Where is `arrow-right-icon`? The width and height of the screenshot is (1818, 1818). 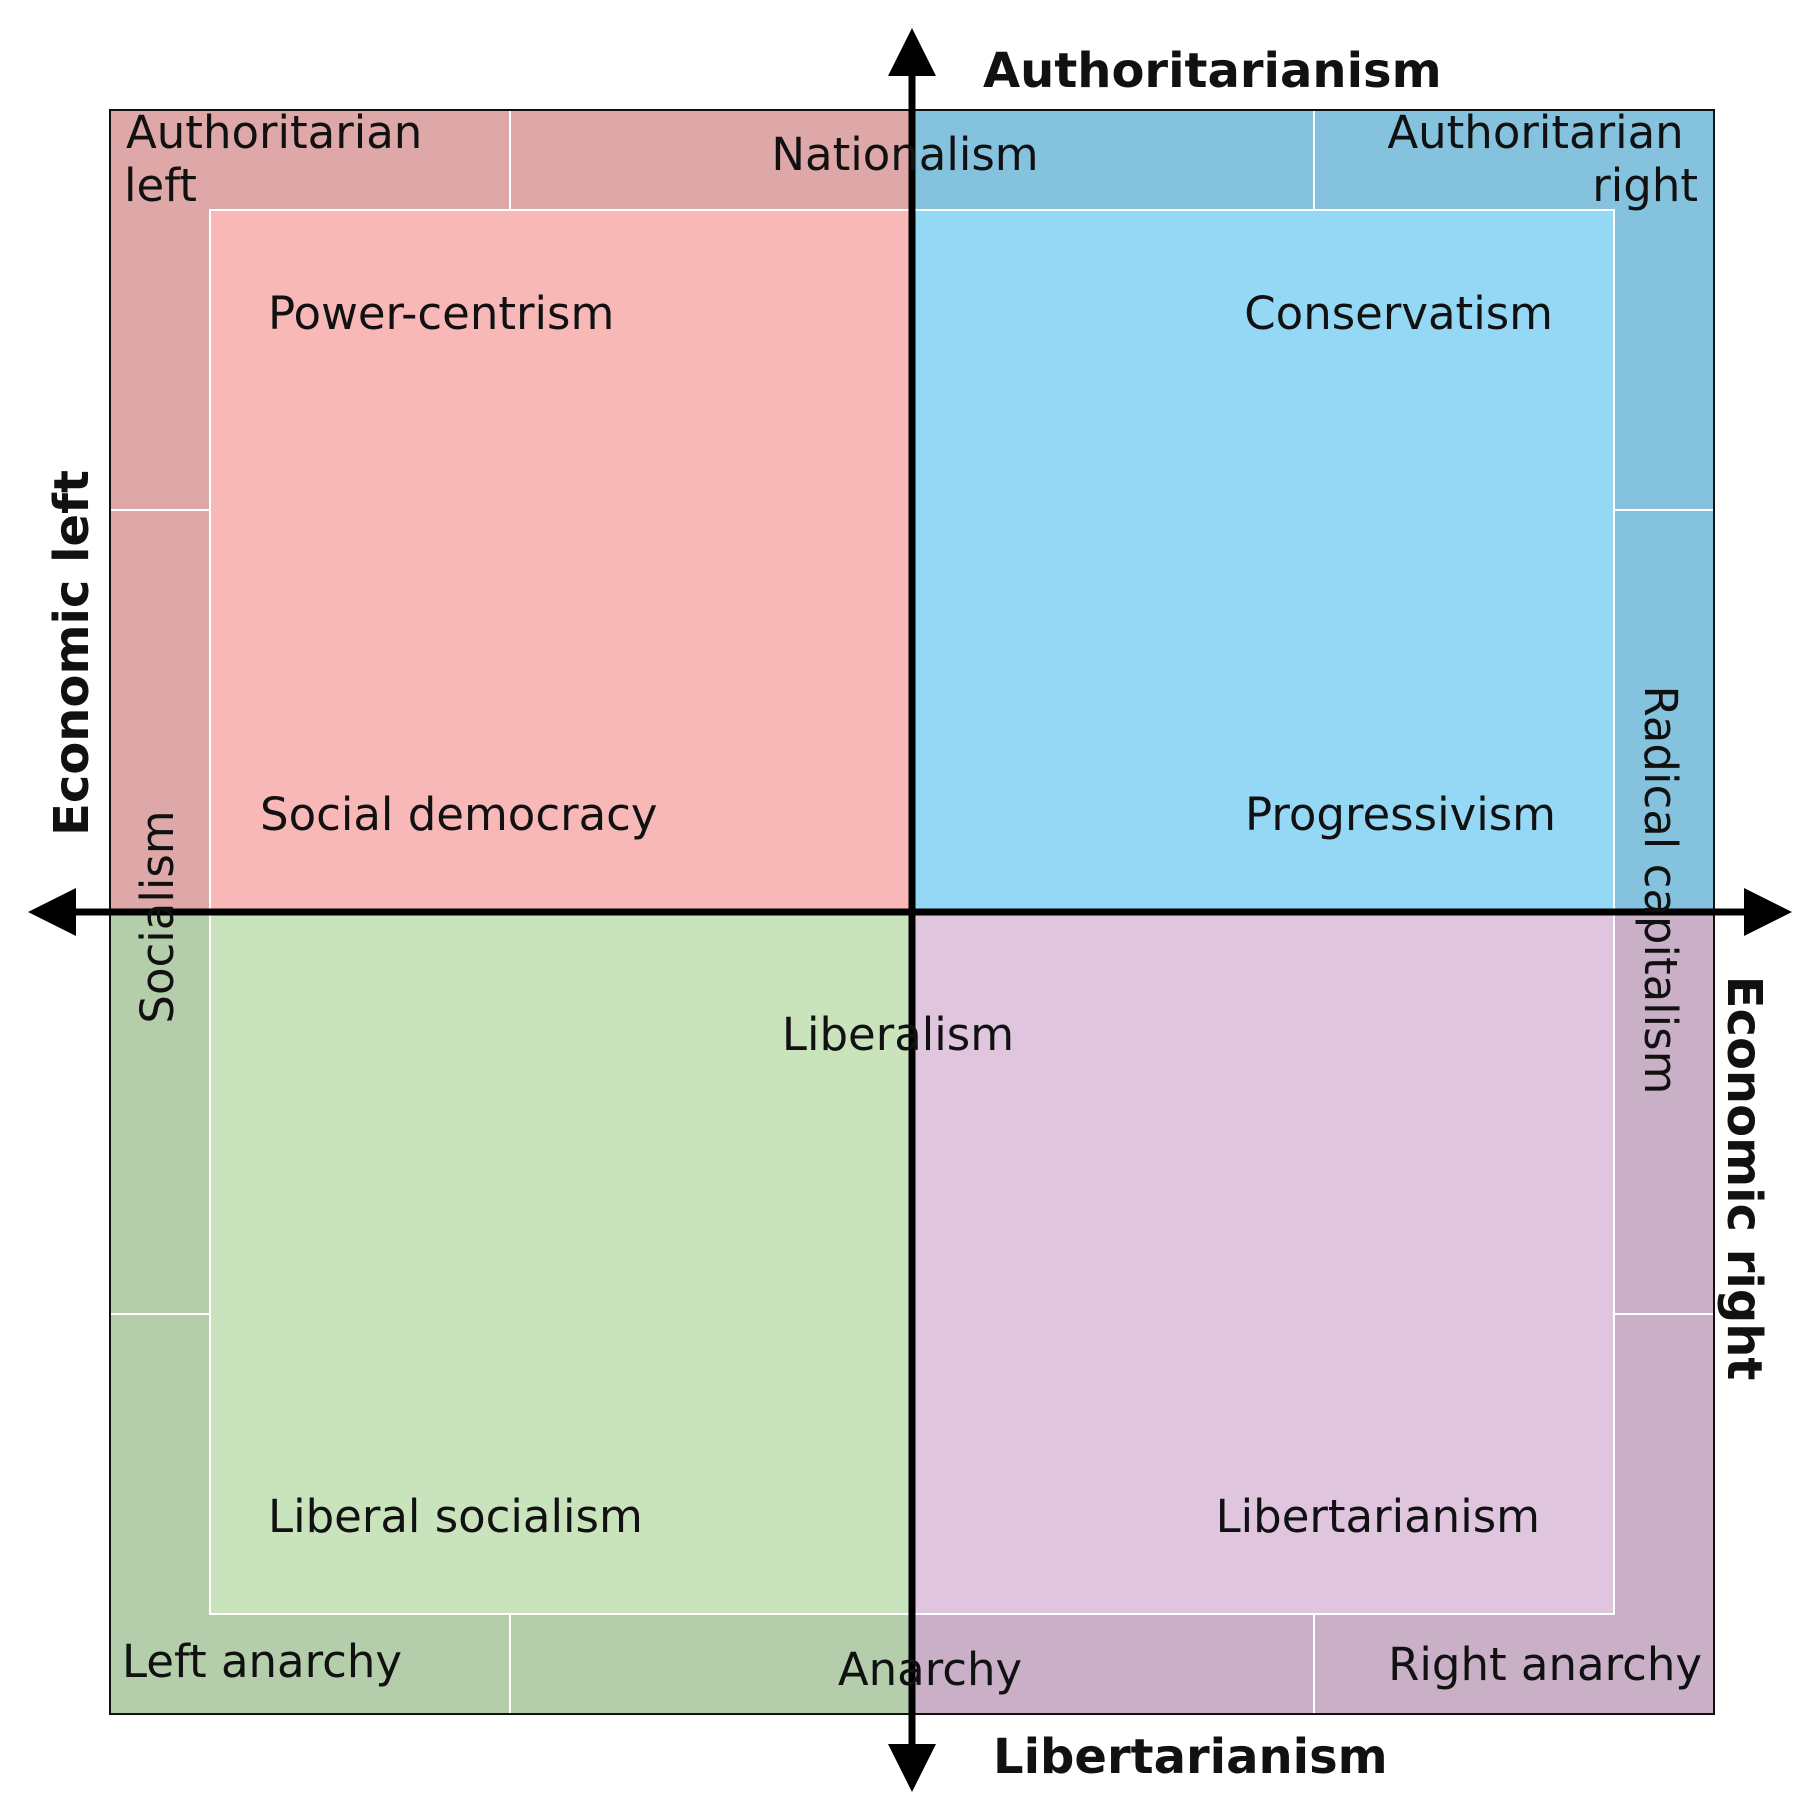 arrow-right-icon is located at coordinates (1768, 912).